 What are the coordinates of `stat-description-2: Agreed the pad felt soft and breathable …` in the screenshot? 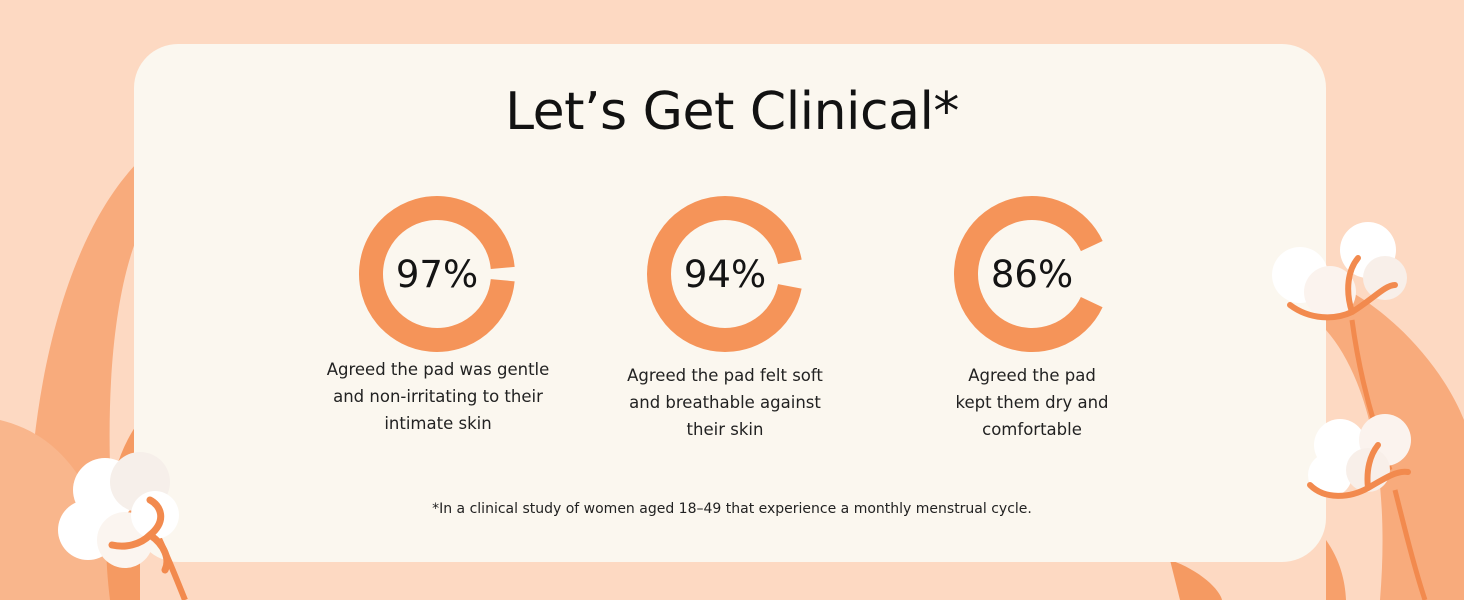 It's located at (725, 402).